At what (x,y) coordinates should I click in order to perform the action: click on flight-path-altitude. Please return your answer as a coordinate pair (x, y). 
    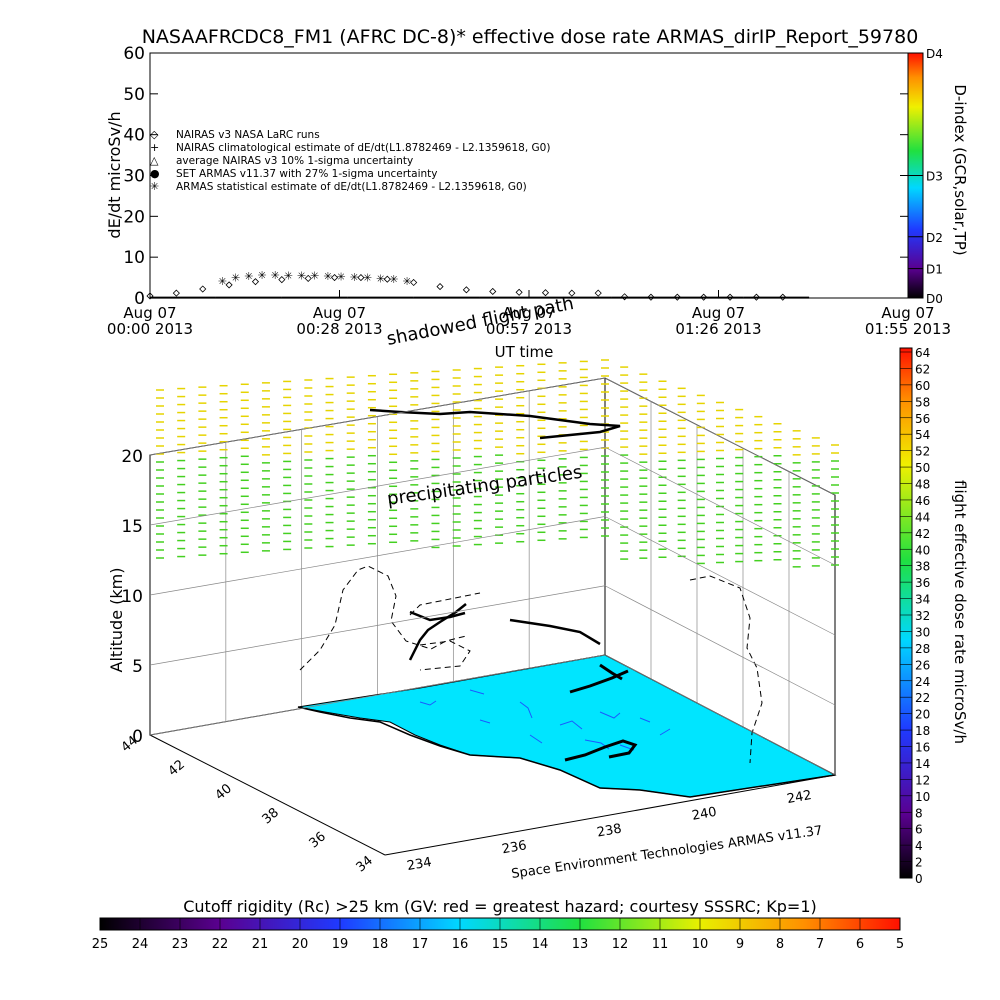
    Looking at the image, I should click on (495, 534).